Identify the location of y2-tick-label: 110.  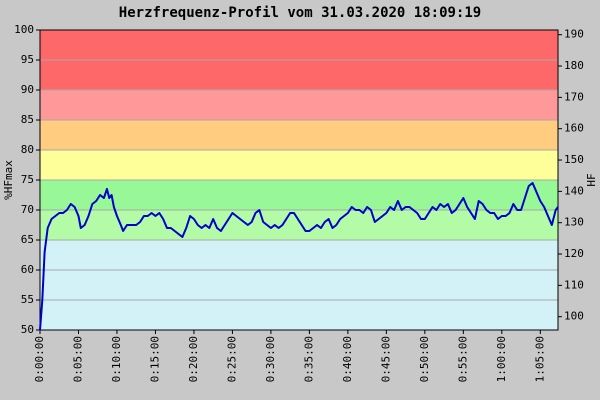
(574, 284).